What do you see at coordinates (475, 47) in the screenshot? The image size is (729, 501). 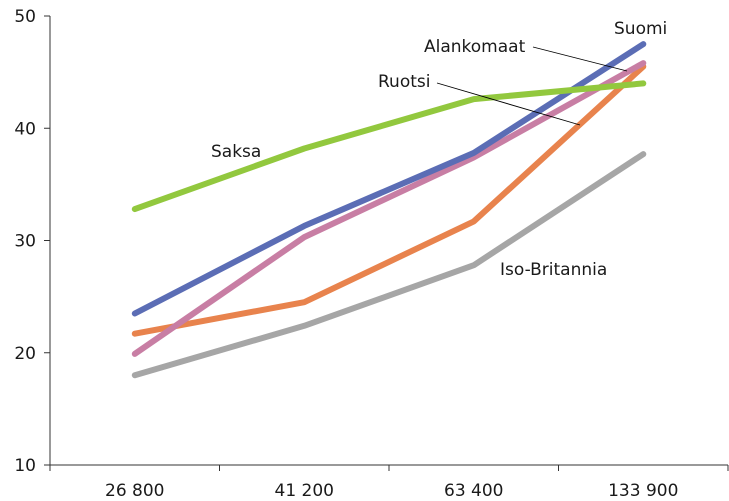 I see `series-label-alankomaat: Alankomaat` at bounding box center [475, 47].